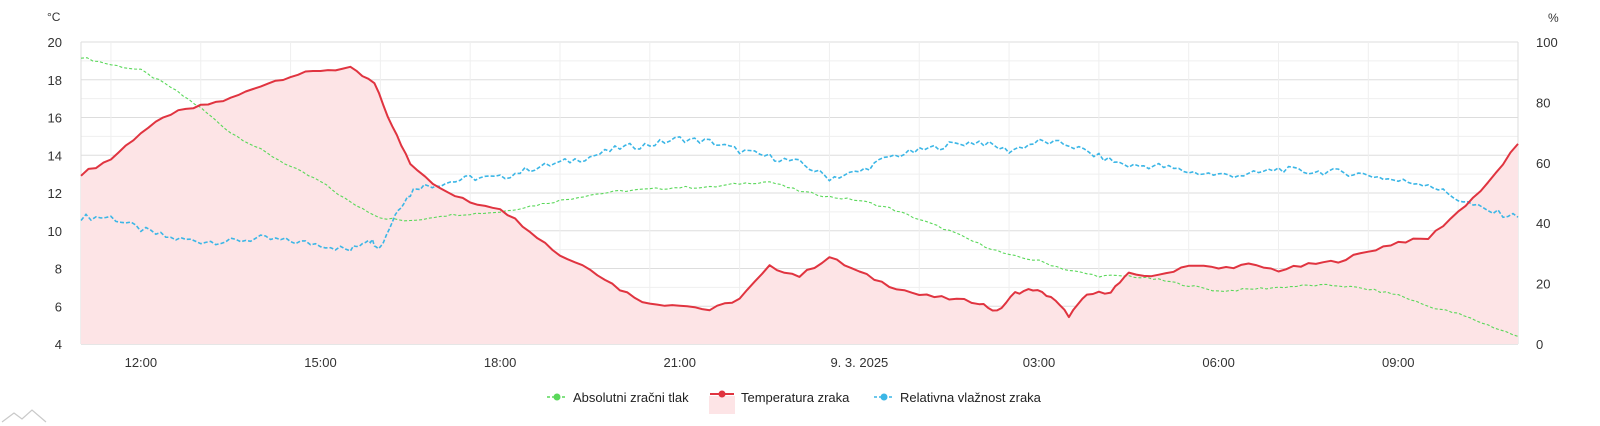 The height and width of the screenshot is (426, 1600). What do you see at coordinates (1039, 362) in the screenshot?
I see `x-tick-label: 03:00` at bounding box center [1039, 362].